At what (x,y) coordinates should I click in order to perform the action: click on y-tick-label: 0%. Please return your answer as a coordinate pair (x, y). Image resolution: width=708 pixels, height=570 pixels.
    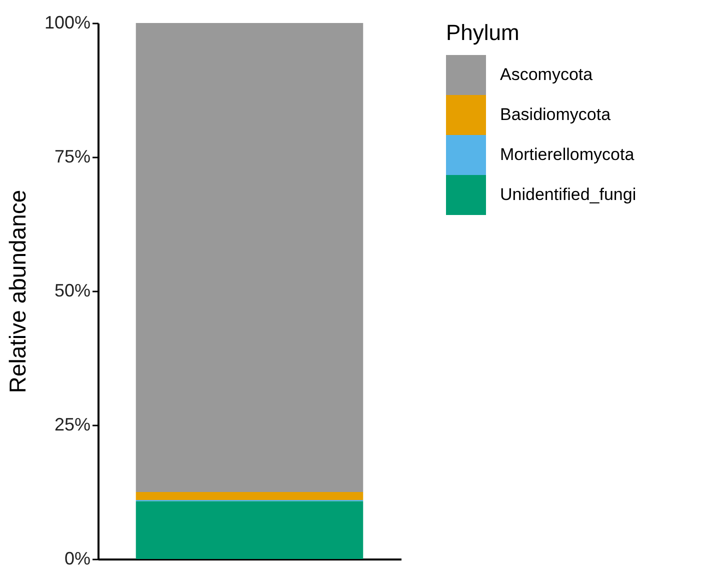
    Looking at the image, I should click on (77, 558).